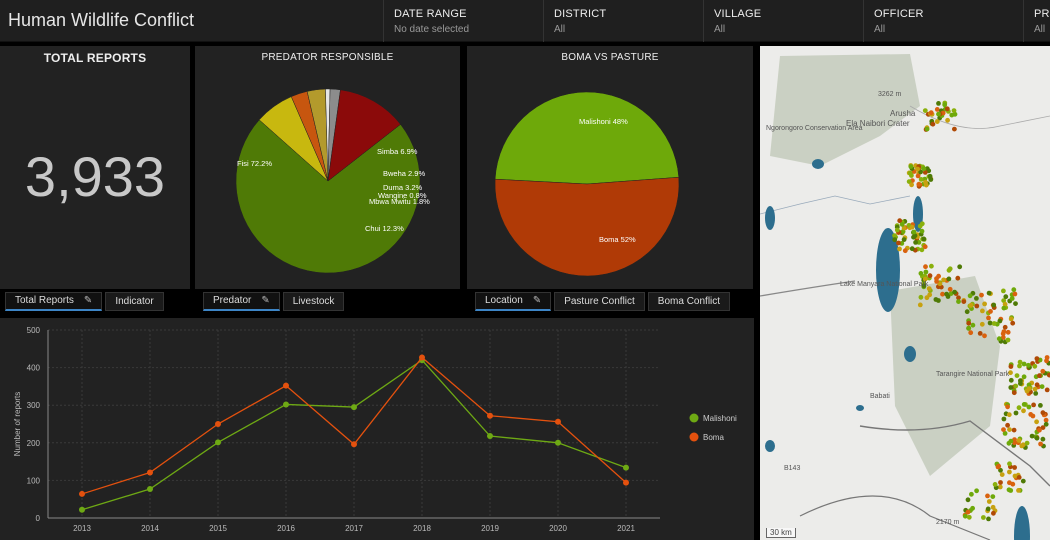 Image resolution: width=1050 pixels, height=540 pixels. What do you see at coordinates (241, 301) in the screenshot?
I see `tab-predator: Predator ✎` at bounding box center [241, 301].